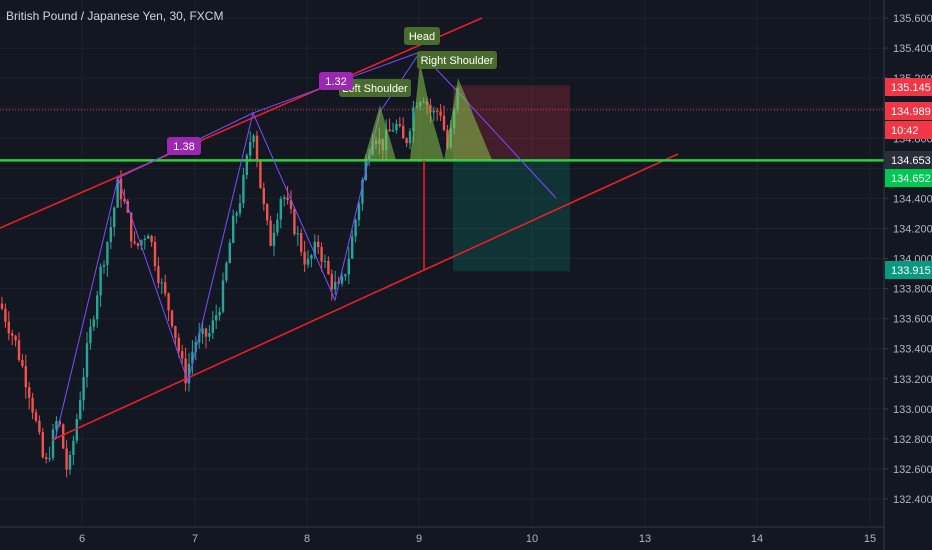 This screenshot has width=932, height=550. Describe the element at coordinates (911, 271) in the screenshot. I see `price-tag-label: 133.915` at that location.